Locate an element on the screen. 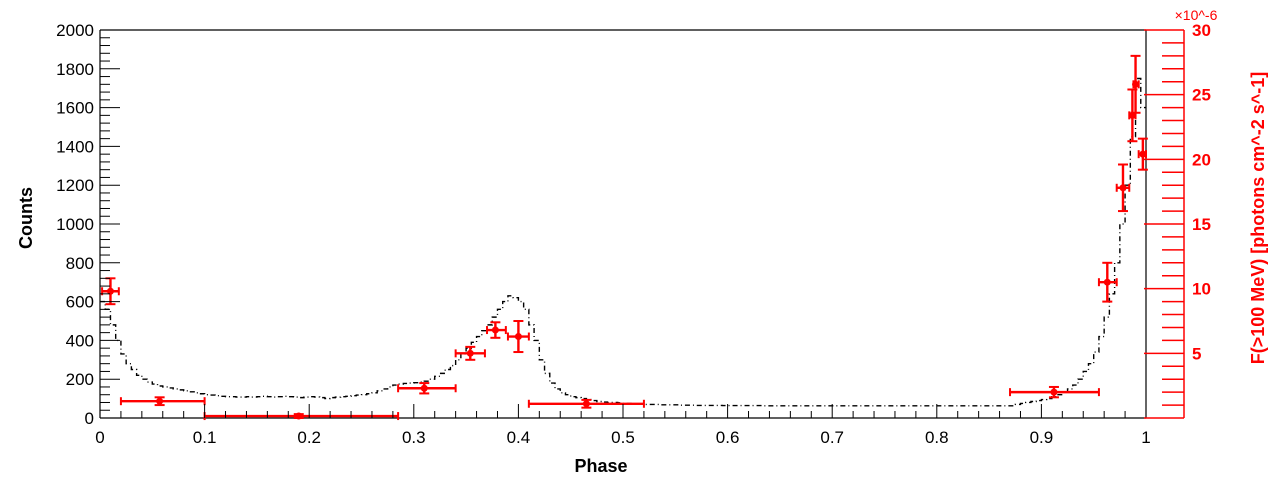 This screenshot has width=1276, height=477. y-tick-label: 0 is located at coordinates (89, 418).